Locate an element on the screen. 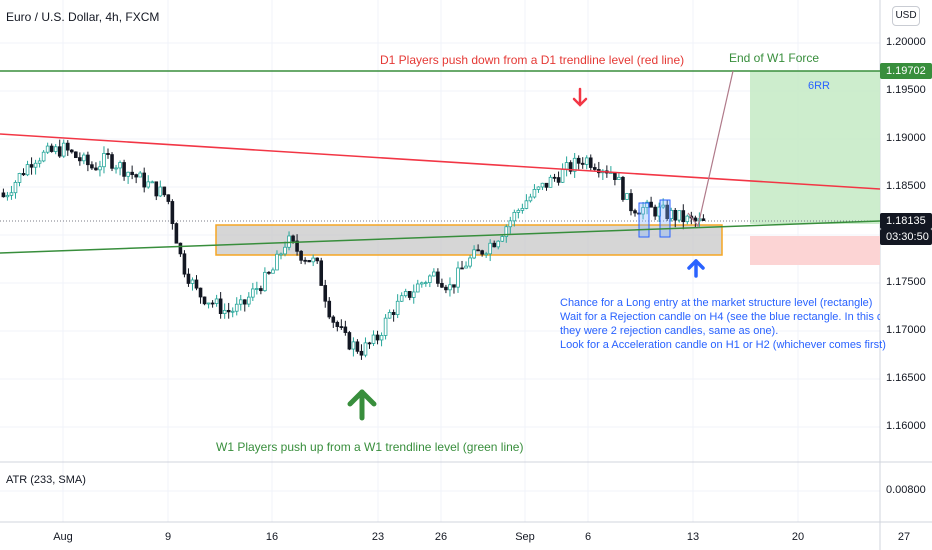  projection-path is located at coordinates (710, 149).